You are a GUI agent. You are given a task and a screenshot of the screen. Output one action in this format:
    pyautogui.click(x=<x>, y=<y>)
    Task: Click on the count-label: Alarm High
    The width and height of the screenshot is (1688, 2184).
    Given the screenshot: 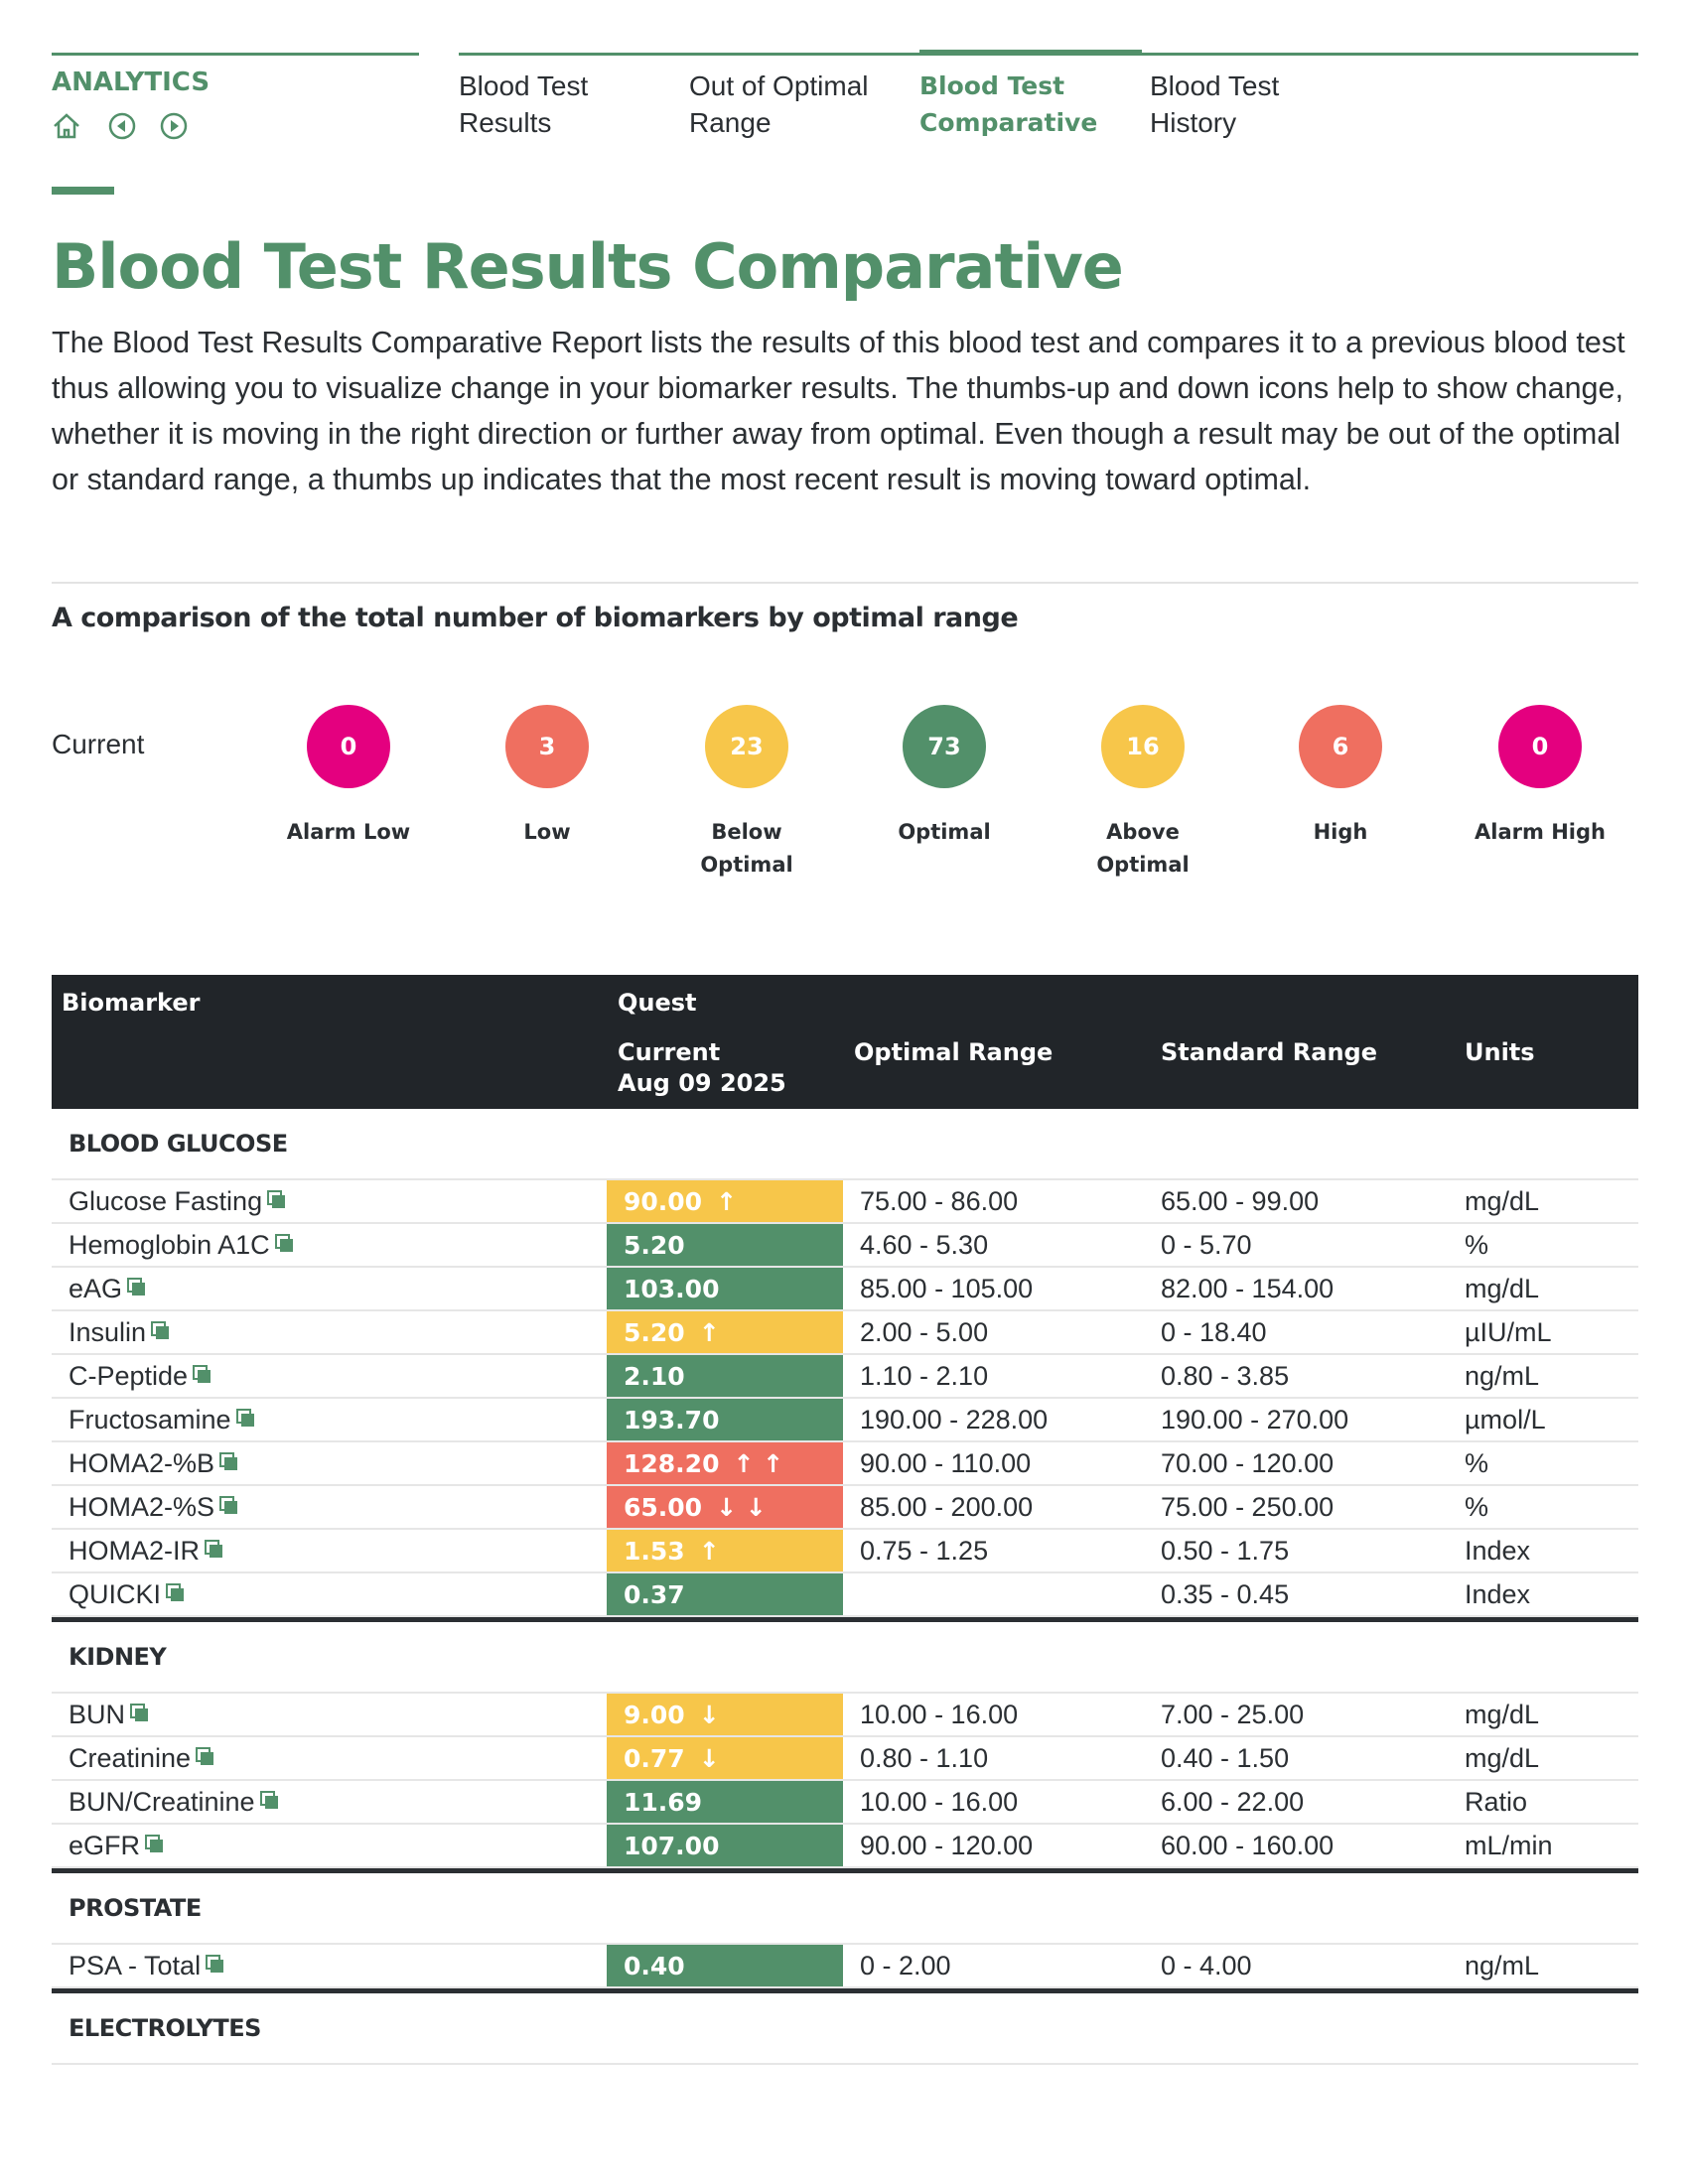 What is the action you would take?
    pyautogui.click(x=1540, y=832)
    